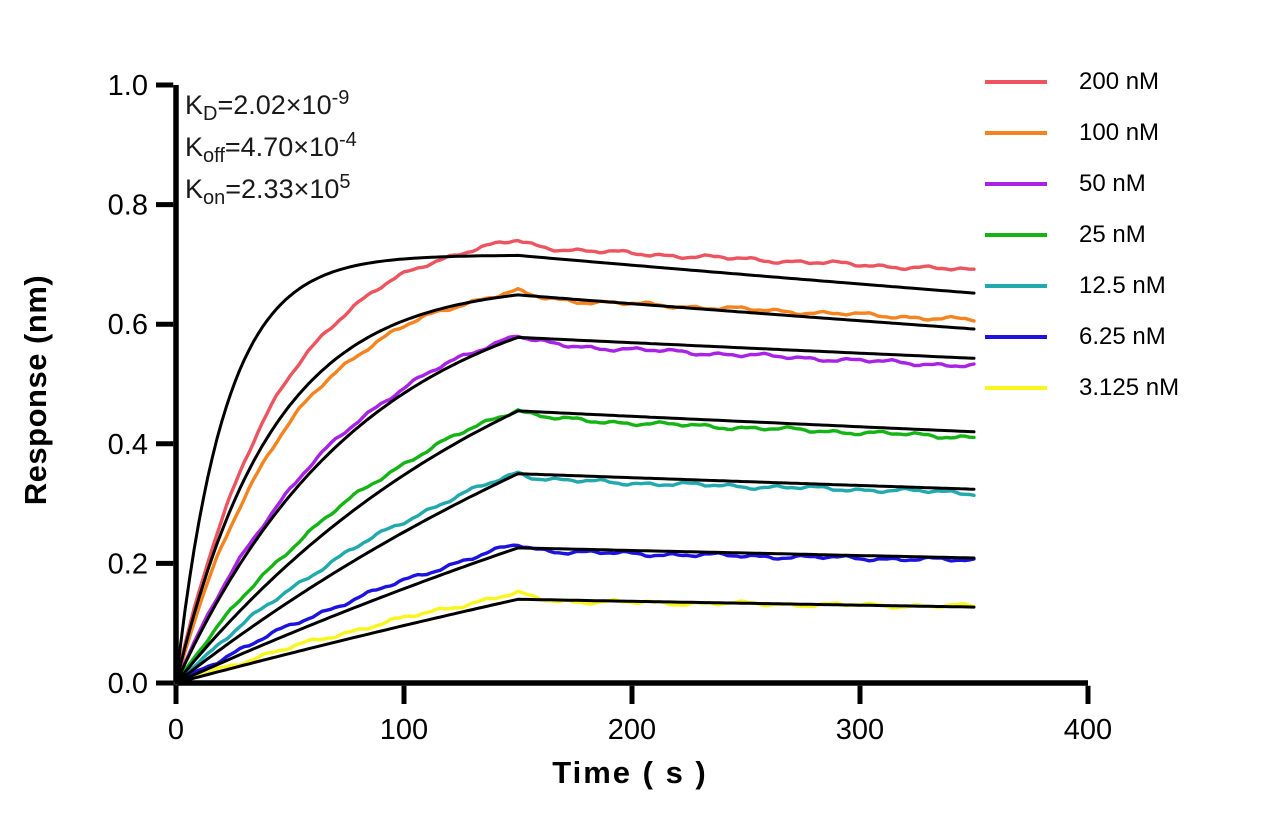 The width and height of the screenshot is (1287, 835). Describe the element at coordinates (1129, 387) in the screenshot. I see `legend-label: 3.125 nM` at that location.